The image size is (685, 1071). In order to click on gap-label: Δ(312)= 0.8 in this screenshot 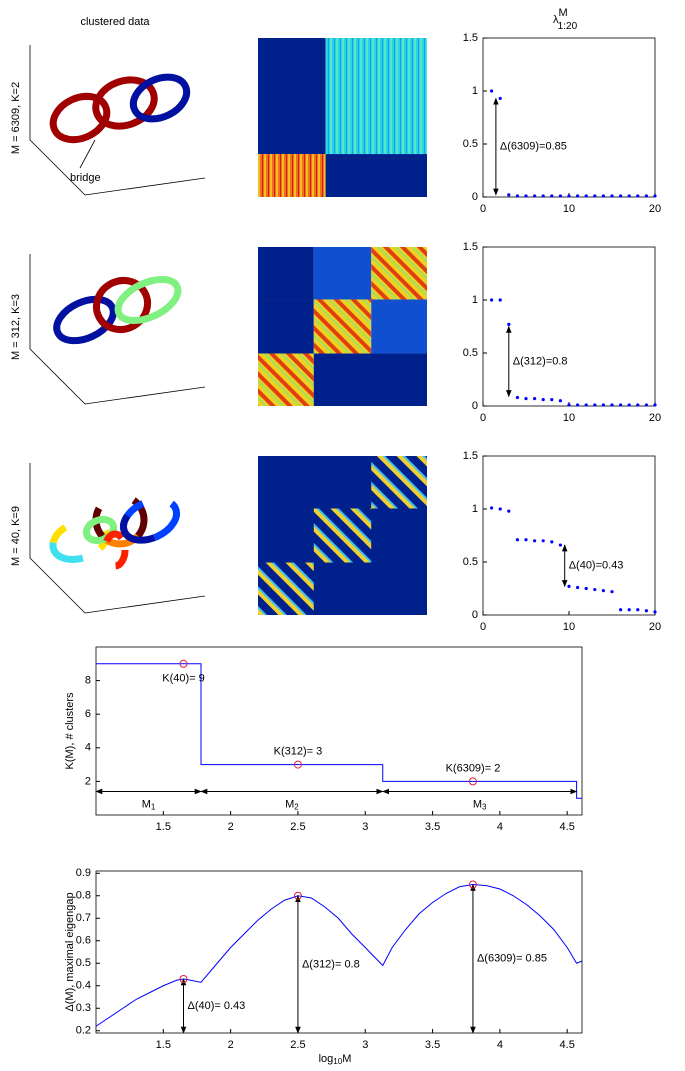, I will do `click(331, 964)`.